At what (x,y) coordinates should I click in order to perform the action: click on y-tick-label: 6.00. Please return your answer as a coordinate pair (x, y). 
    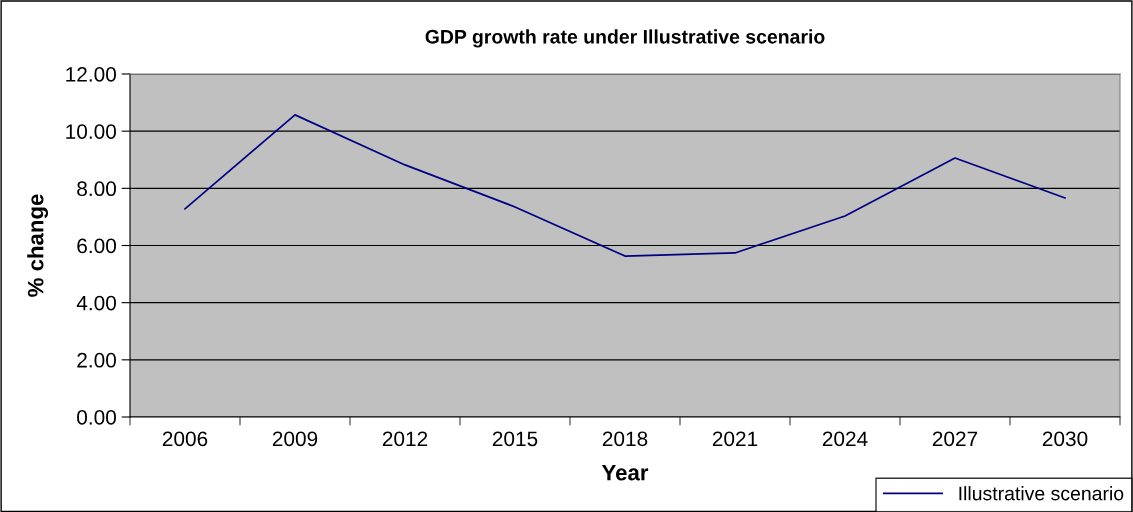
    Looking at the image, I should click on (96, 246).